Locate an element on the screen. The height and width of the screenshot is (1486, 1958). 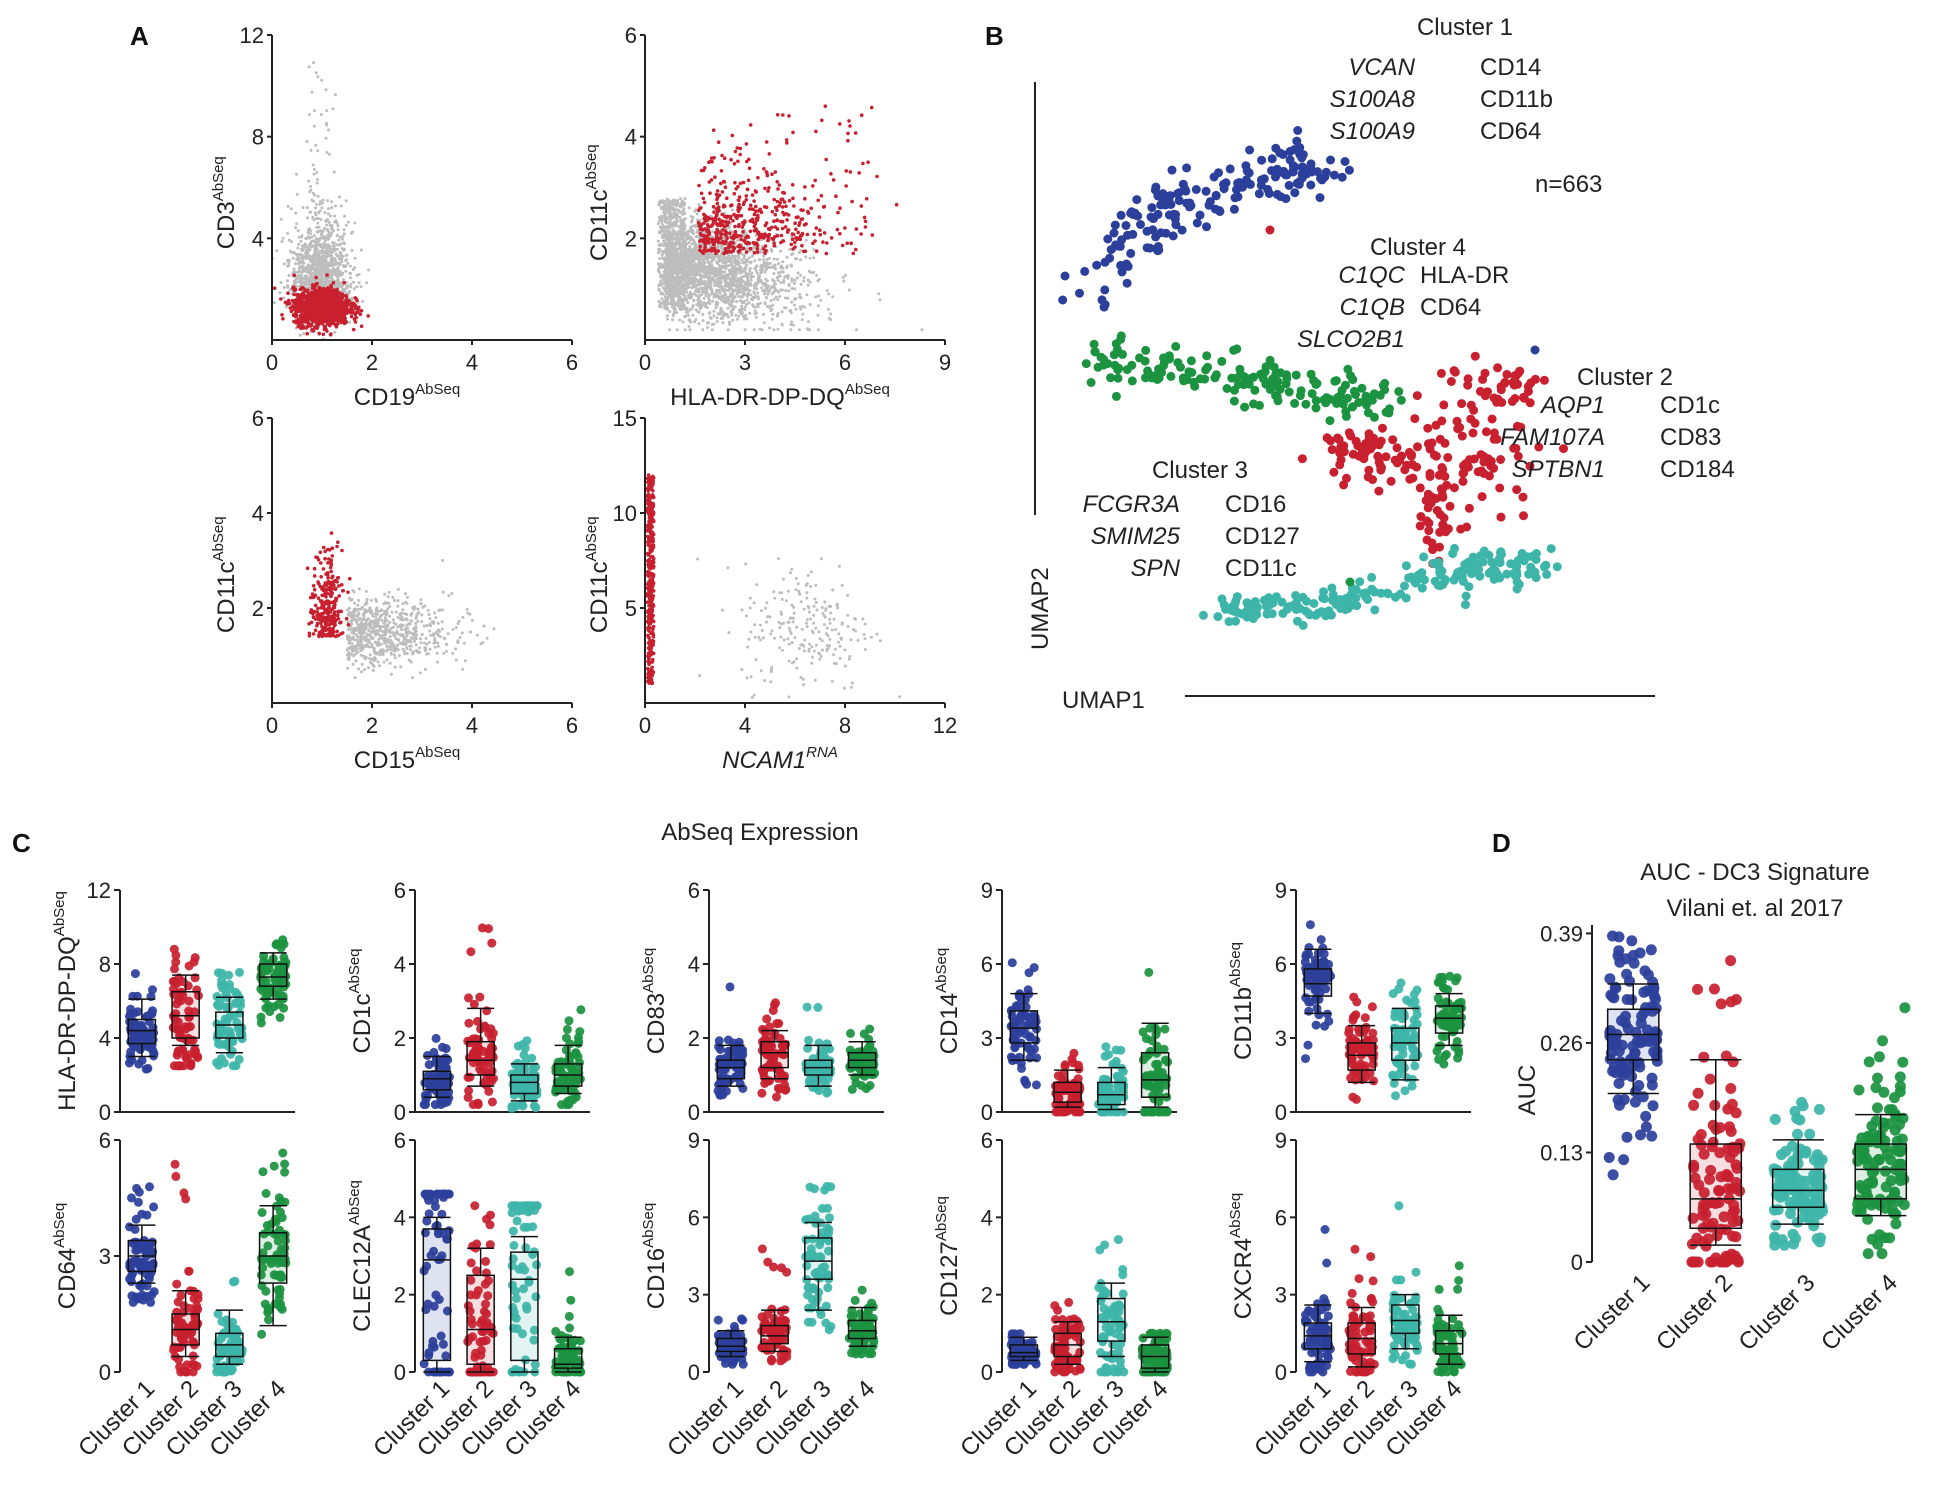
panel-label-c: C is located at coordinates (21, 843).